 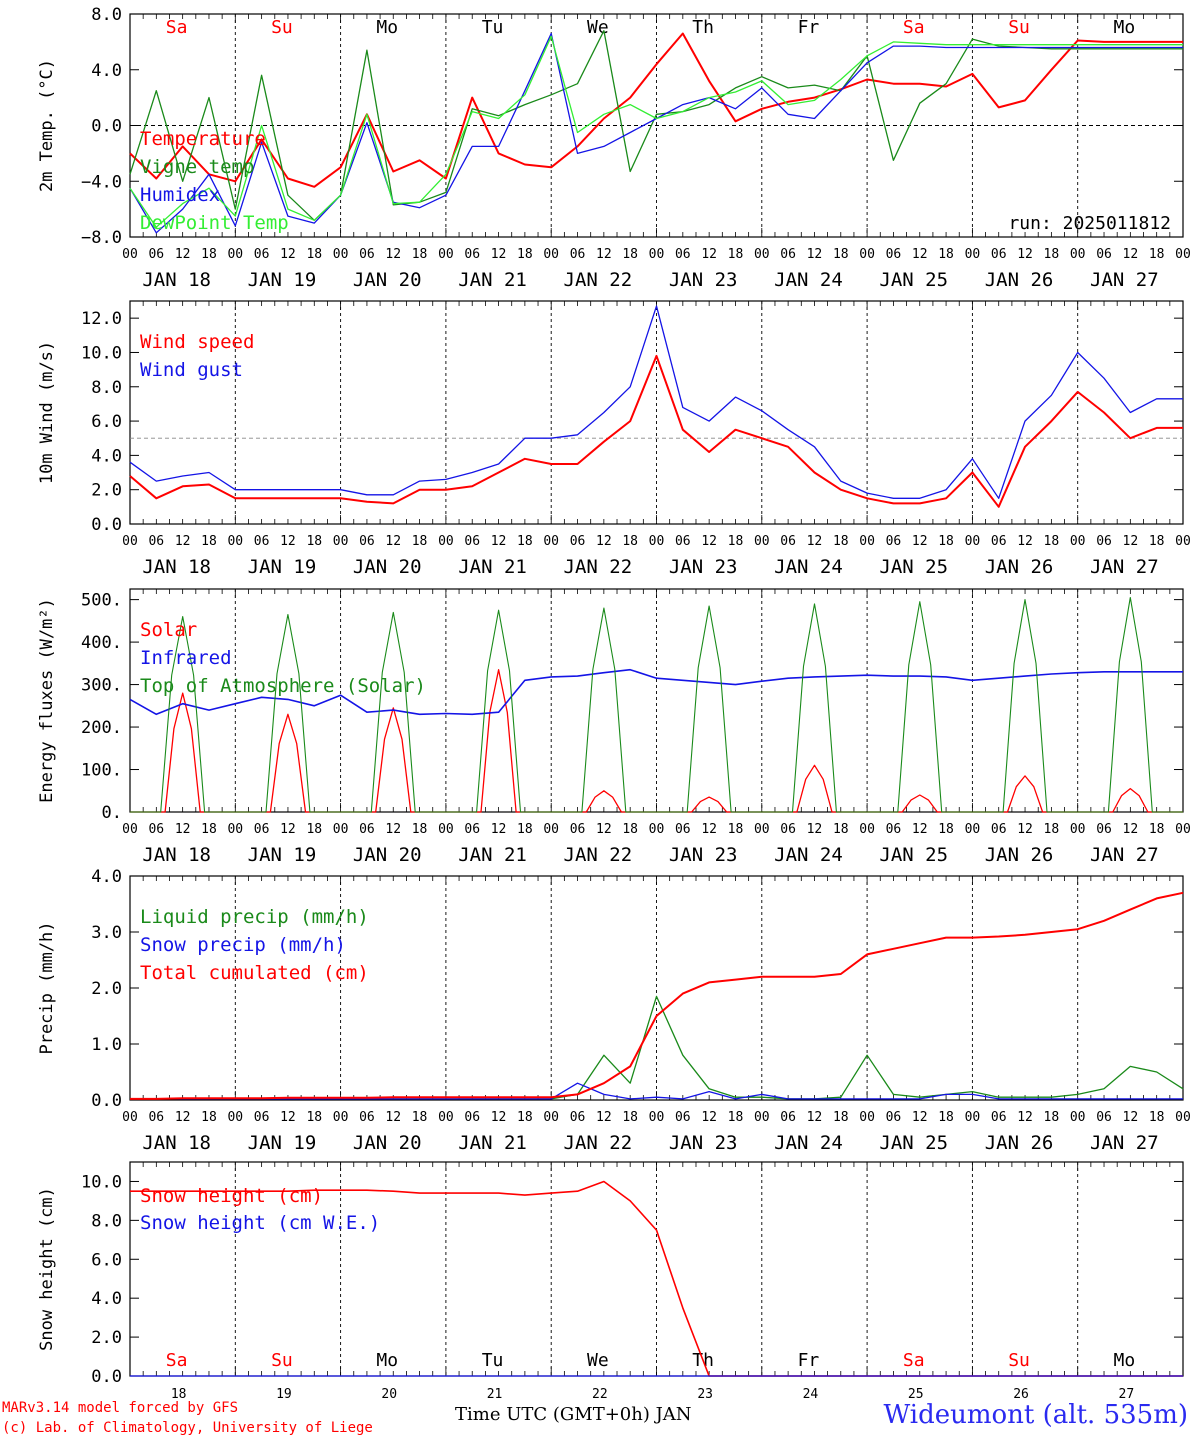 I want to click on weekday-label: Tu, so click(x=493, y=27).